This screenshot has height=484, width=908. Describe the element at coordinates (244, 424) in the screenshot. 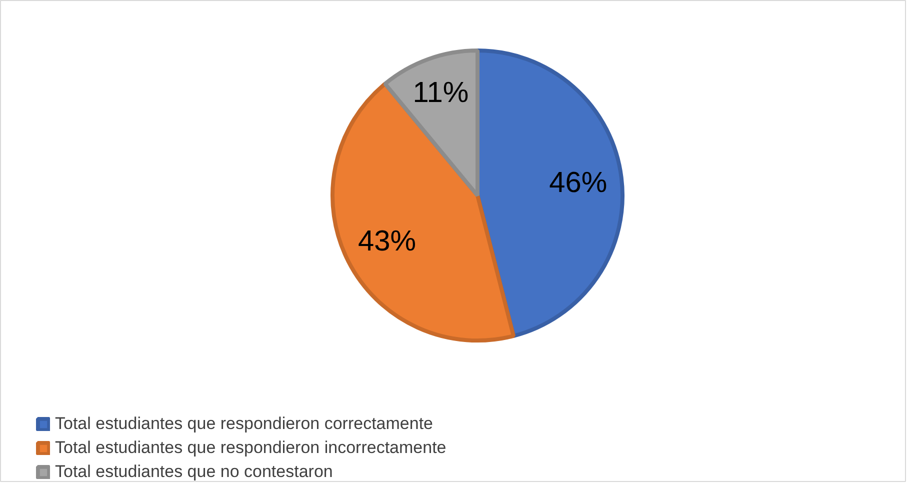

I see `legend-label: Total estudiantes que respondieron correctamente` at that location.